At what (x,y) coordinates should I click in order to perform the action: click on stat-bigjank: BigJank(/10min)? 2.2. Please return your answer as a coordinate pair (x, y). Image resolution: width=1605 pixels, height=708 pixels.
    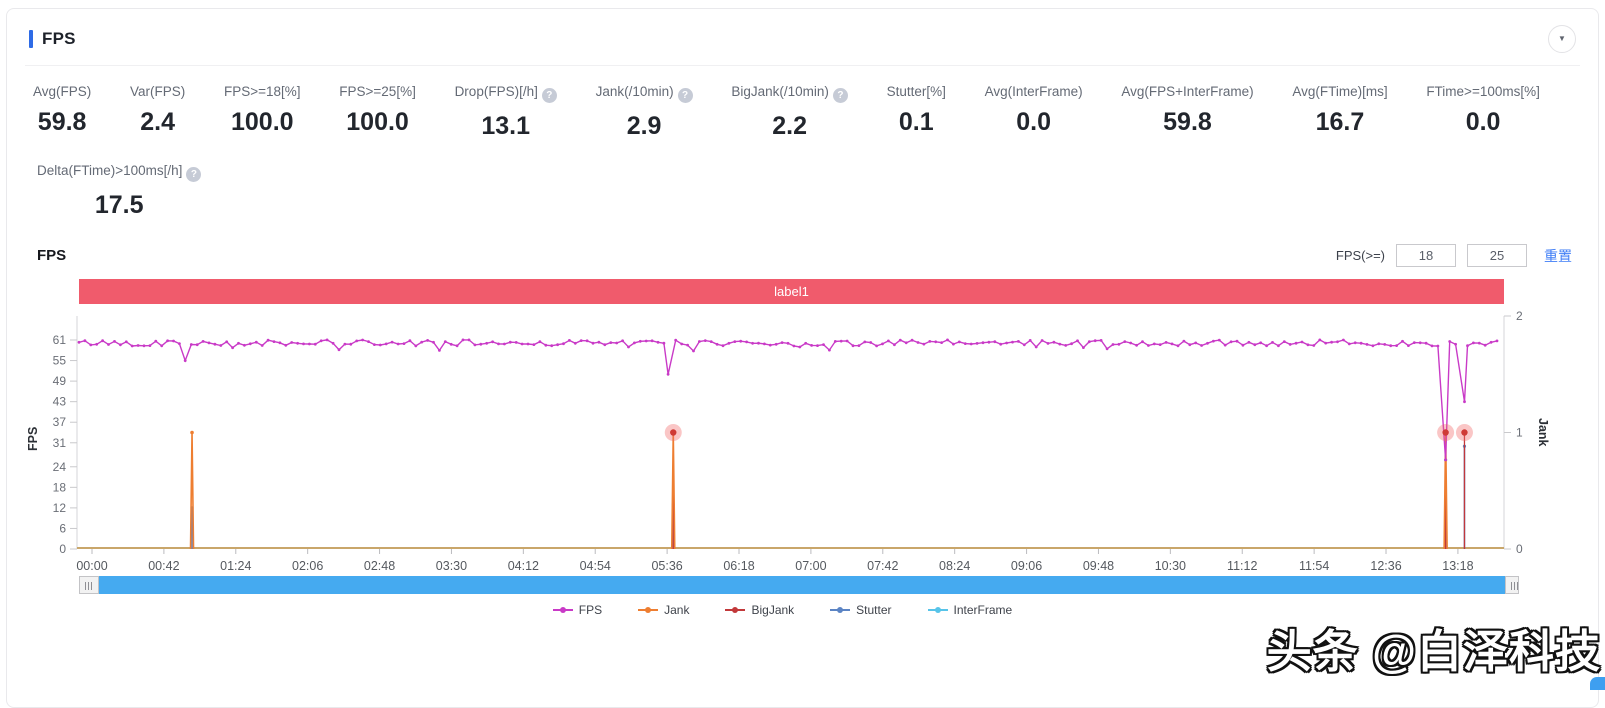
    Looking at the image, I should click on (789, 112).